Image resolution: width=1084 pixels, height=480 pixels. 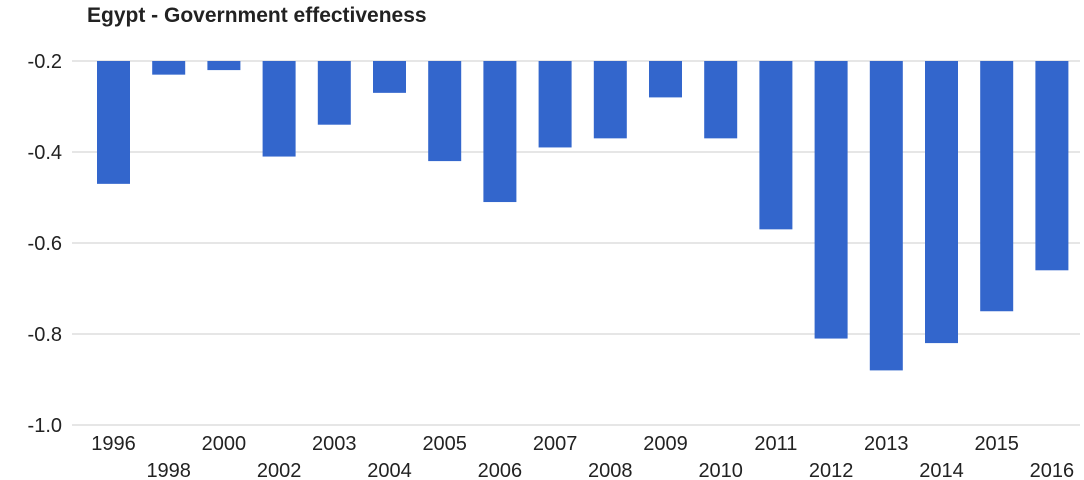 I want to click on x-tick-label: 2007, so click(x=555, y=444).